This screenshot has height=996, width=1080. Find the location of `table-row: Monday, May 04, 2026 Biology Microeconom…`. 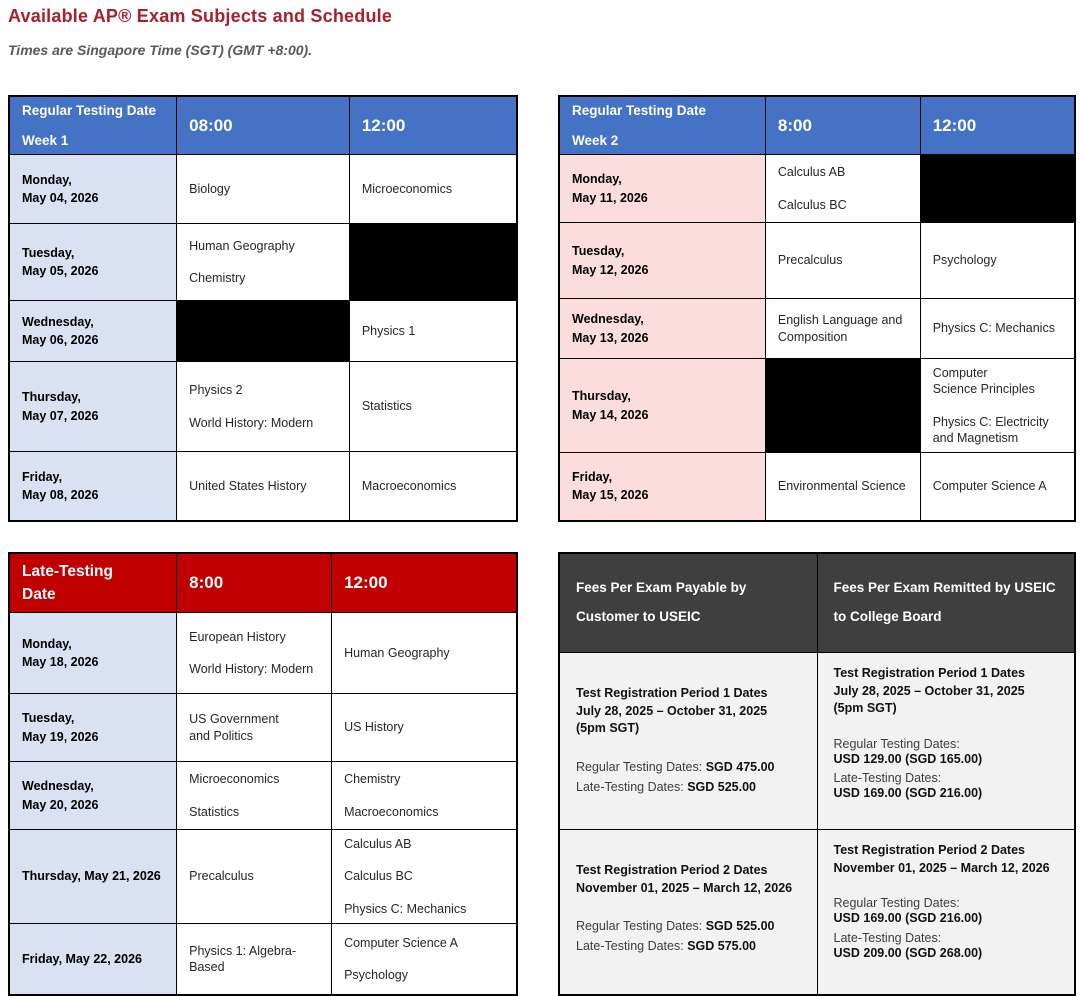

table-row: Monday, May 04, 2026 Biology Microeconom… is located at coordinates (263, 189).